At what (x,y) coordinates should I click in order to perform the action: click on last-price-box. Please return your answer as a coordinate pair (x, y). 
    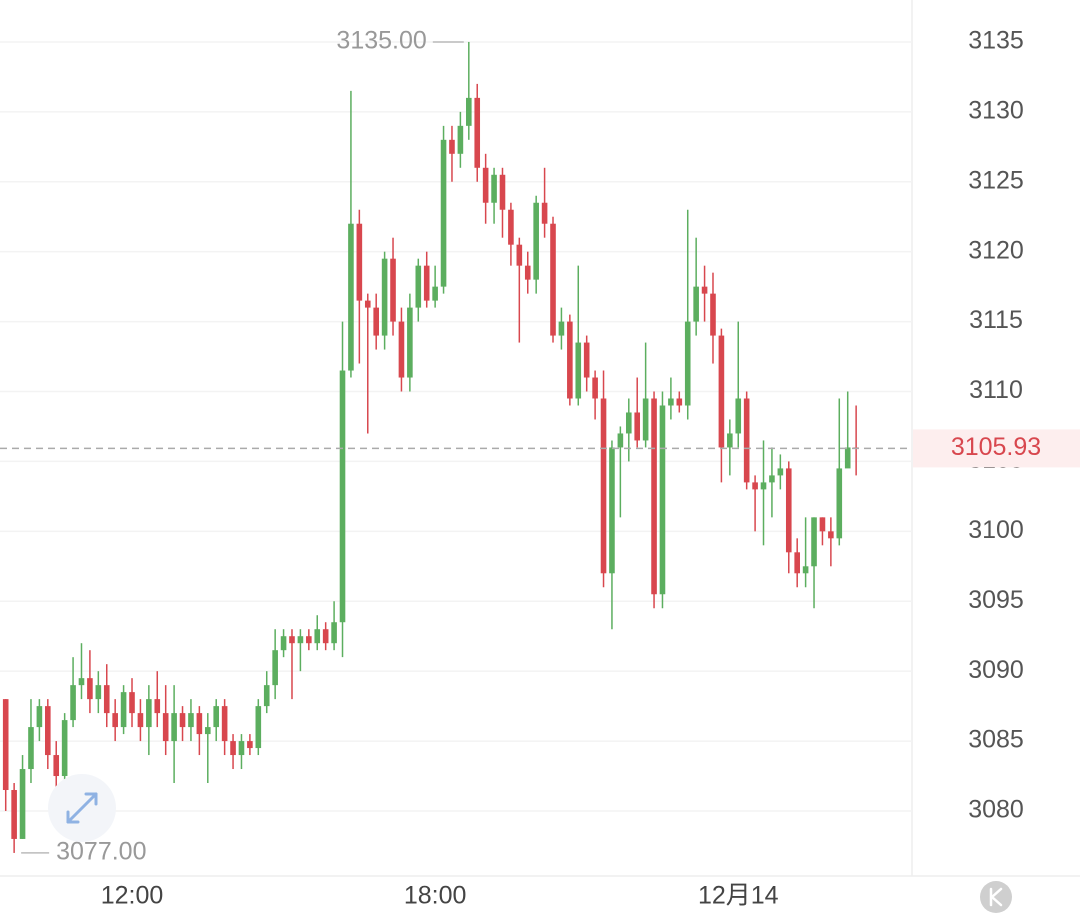
    Looking at the image, I should click on (996, 448).